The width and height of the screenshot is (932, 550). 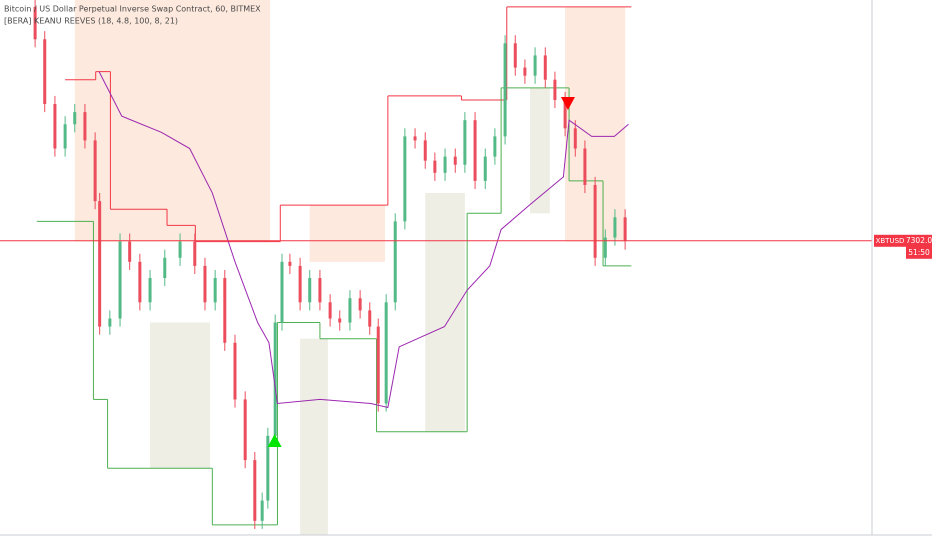 I want to click on symbol-label: XBTUSD, so click(x=890, y=241).